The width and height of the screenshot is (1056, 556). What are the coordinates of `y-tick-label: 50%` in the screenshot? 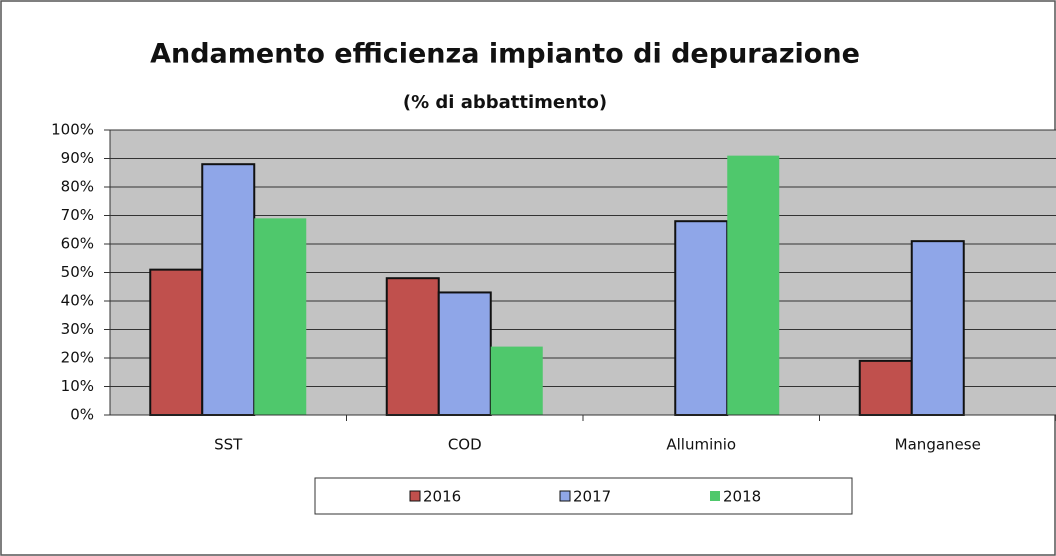 It's located at (77, 272).